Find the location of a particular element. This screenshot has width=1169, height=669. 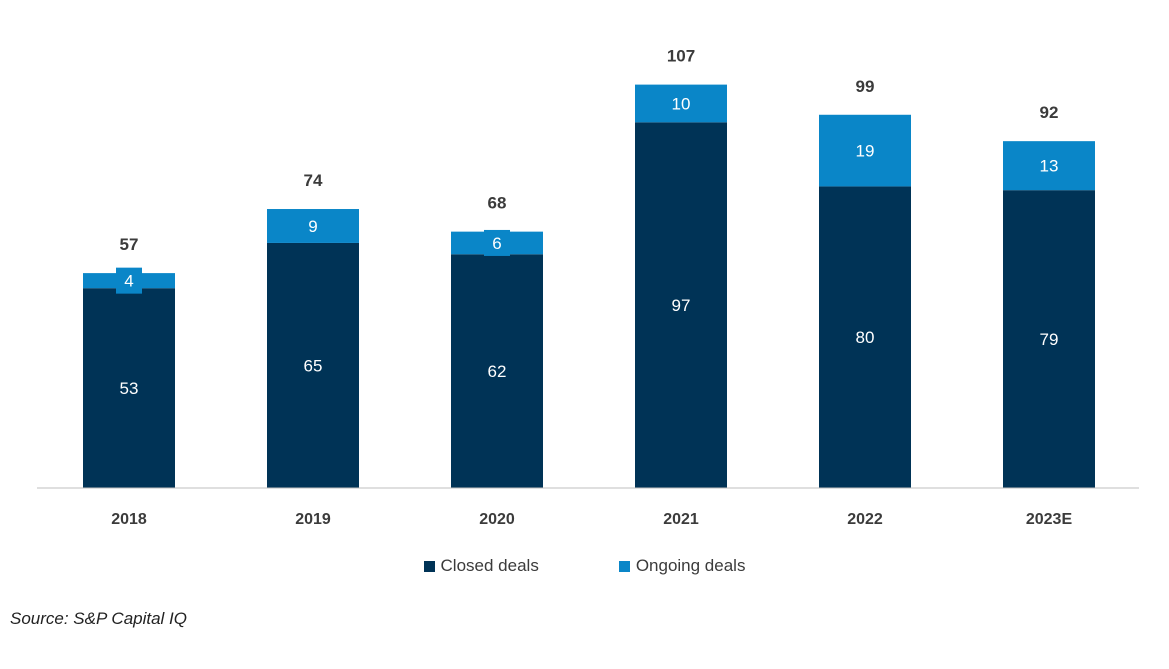

legend-label-closed-deals: Closed deals is located at coordinates (489, 565).